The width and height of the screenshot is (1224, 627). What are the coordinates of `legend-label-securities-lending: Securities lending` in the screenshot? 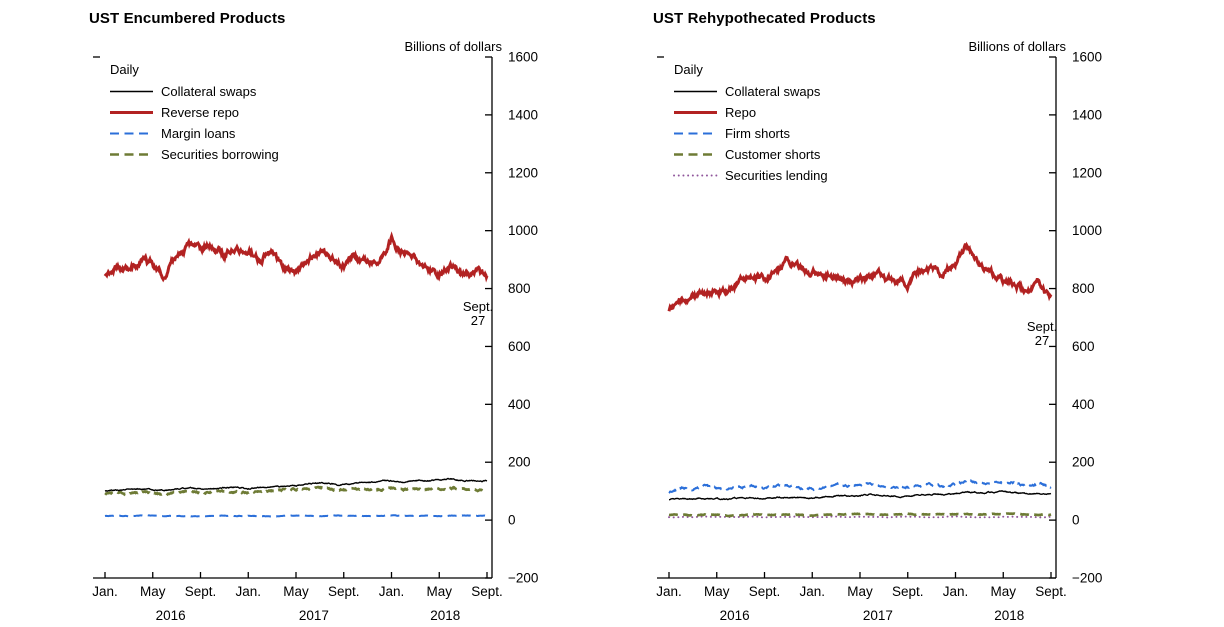 It's located at (776, 175).